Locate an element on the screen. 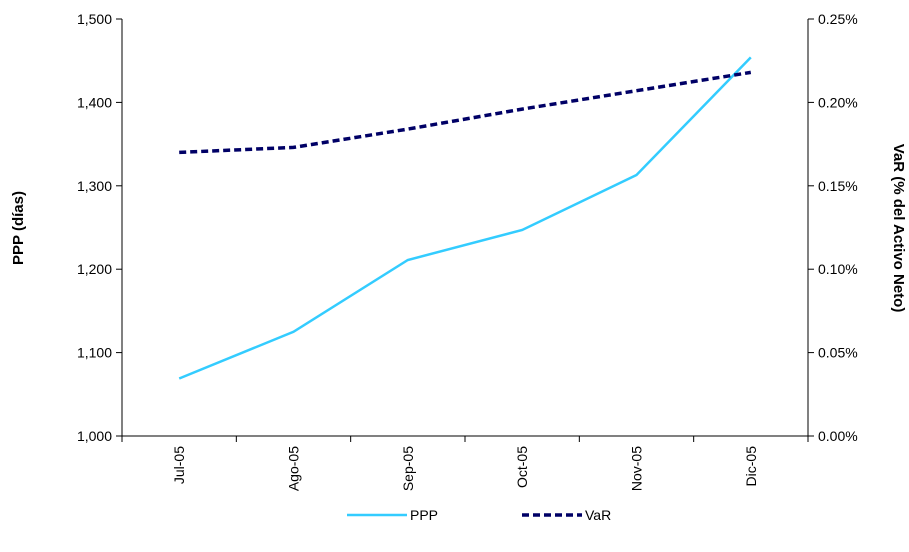  left-y-tick-label: 1,300 is located at coordinates (94, 186).